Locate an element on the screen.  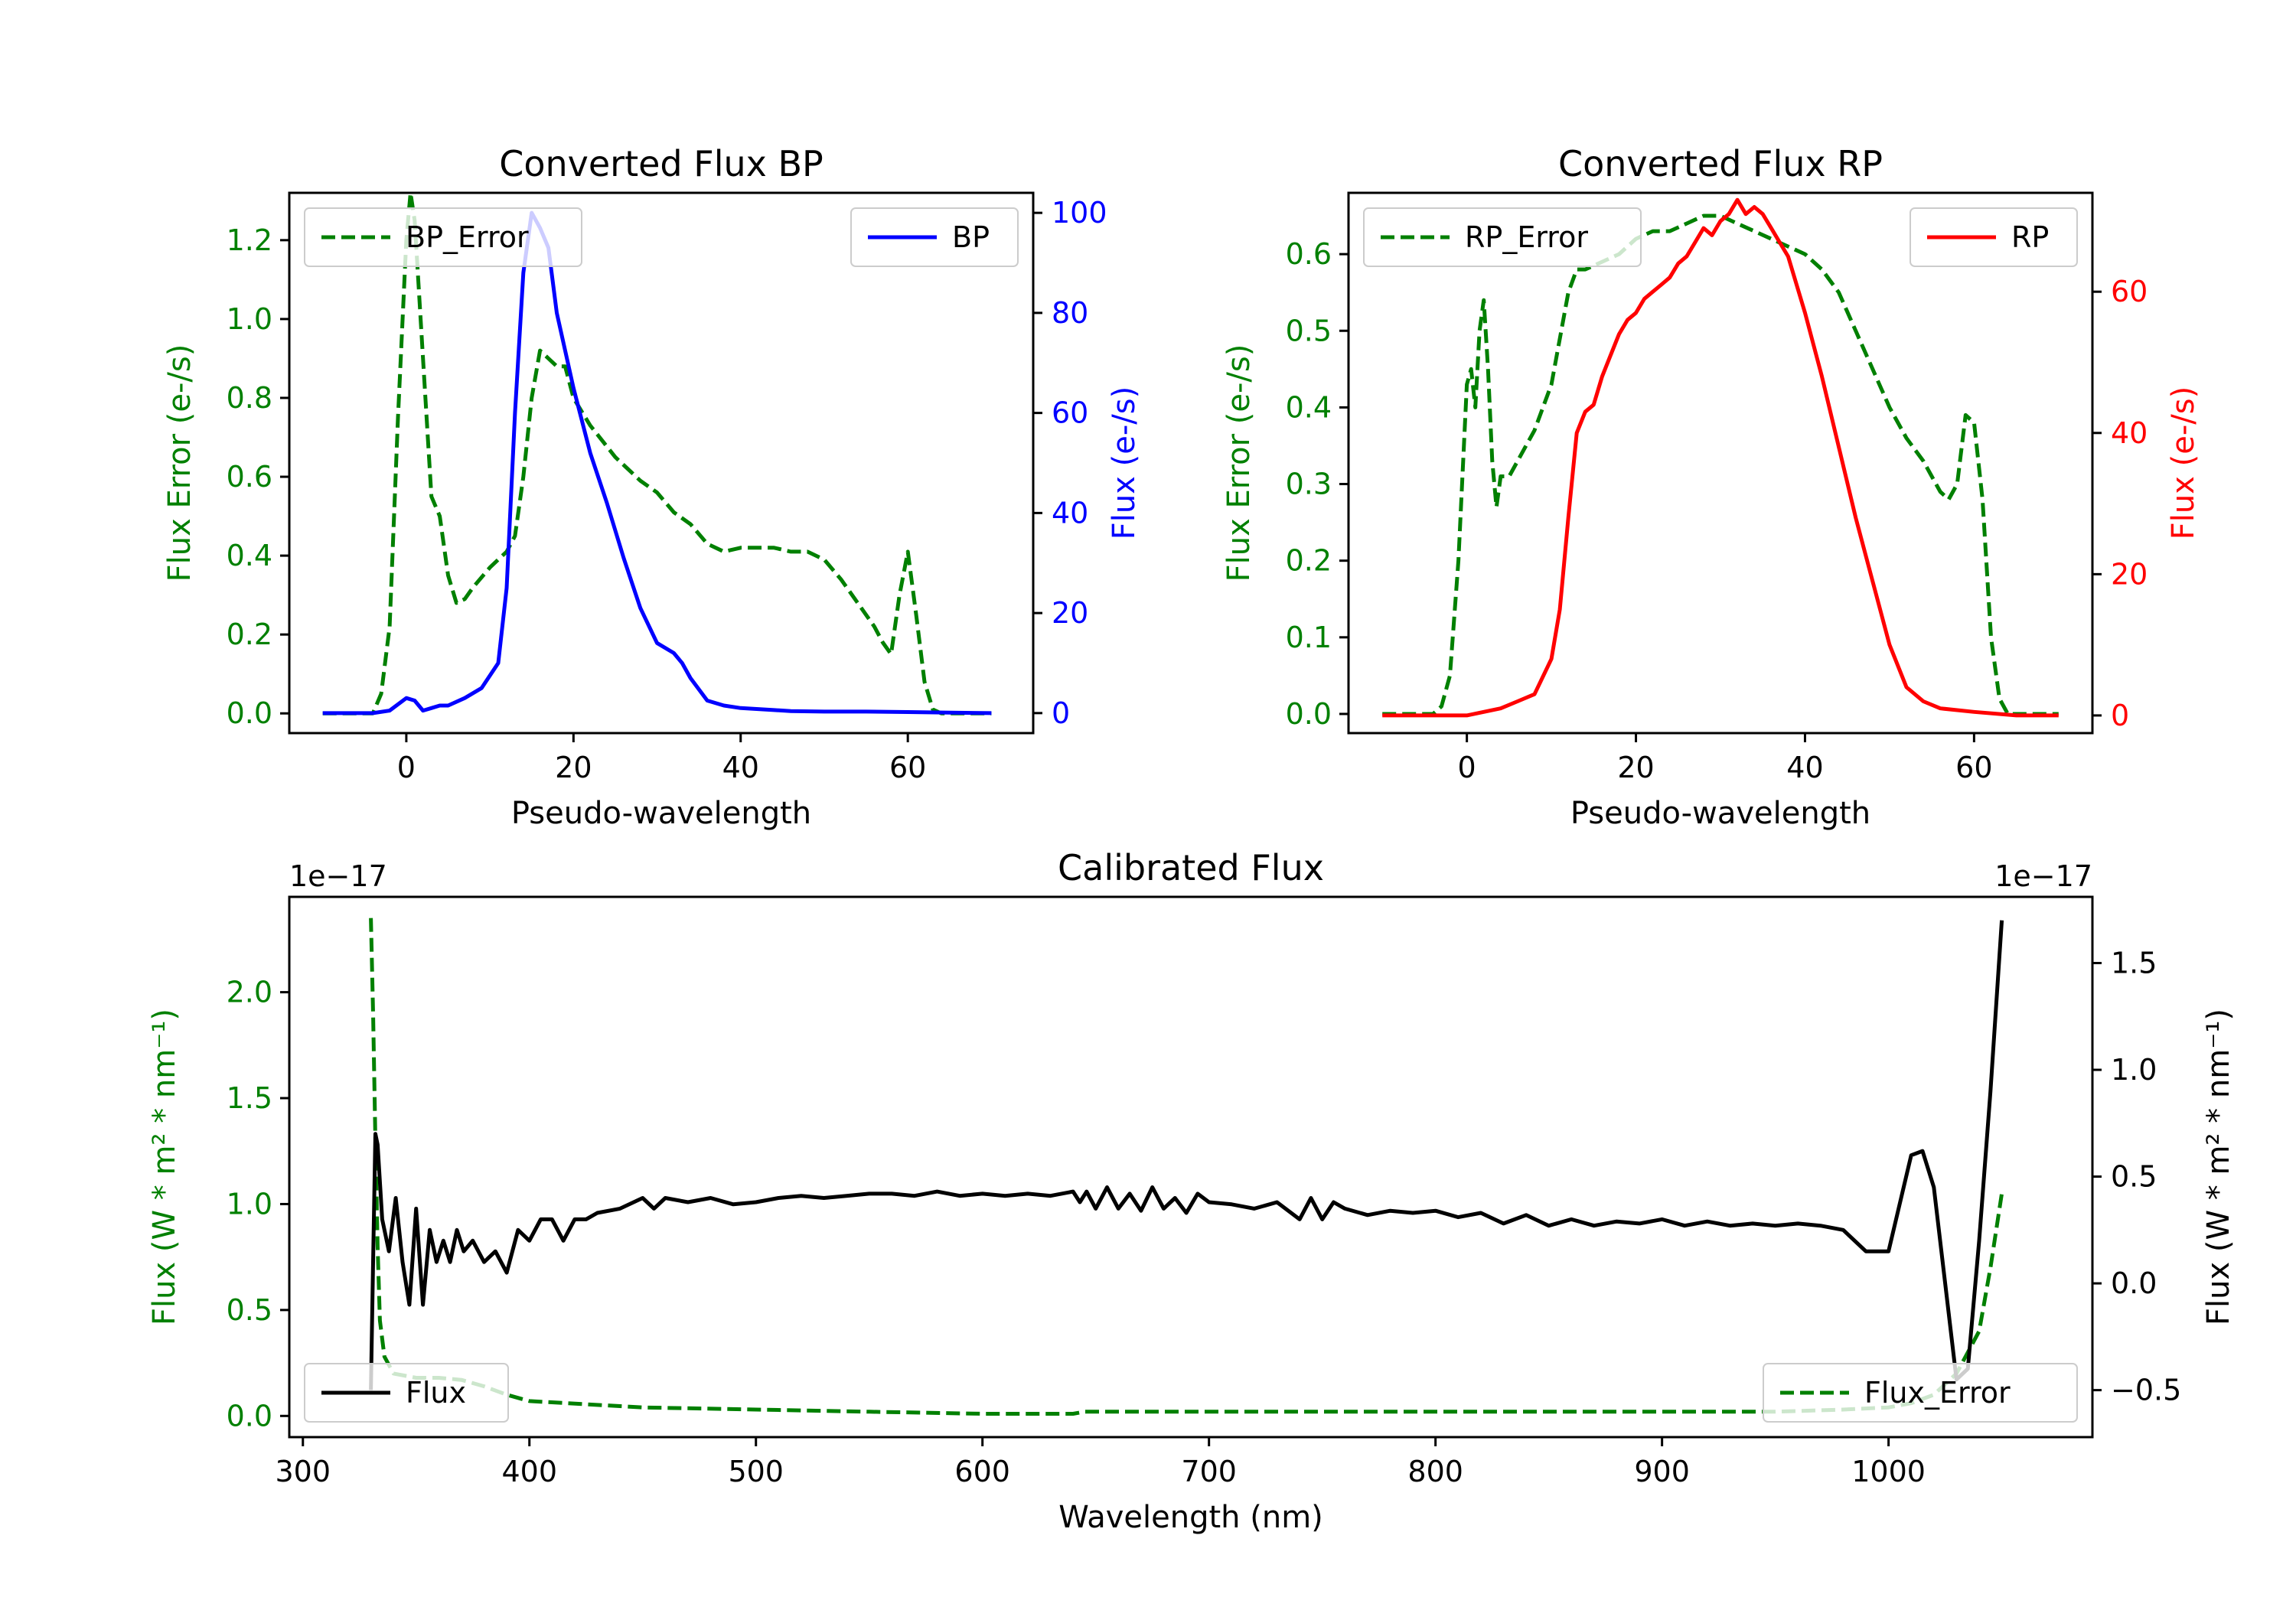
rp-left-tick-label: 0.4 is located at coordinates (1309, 407).